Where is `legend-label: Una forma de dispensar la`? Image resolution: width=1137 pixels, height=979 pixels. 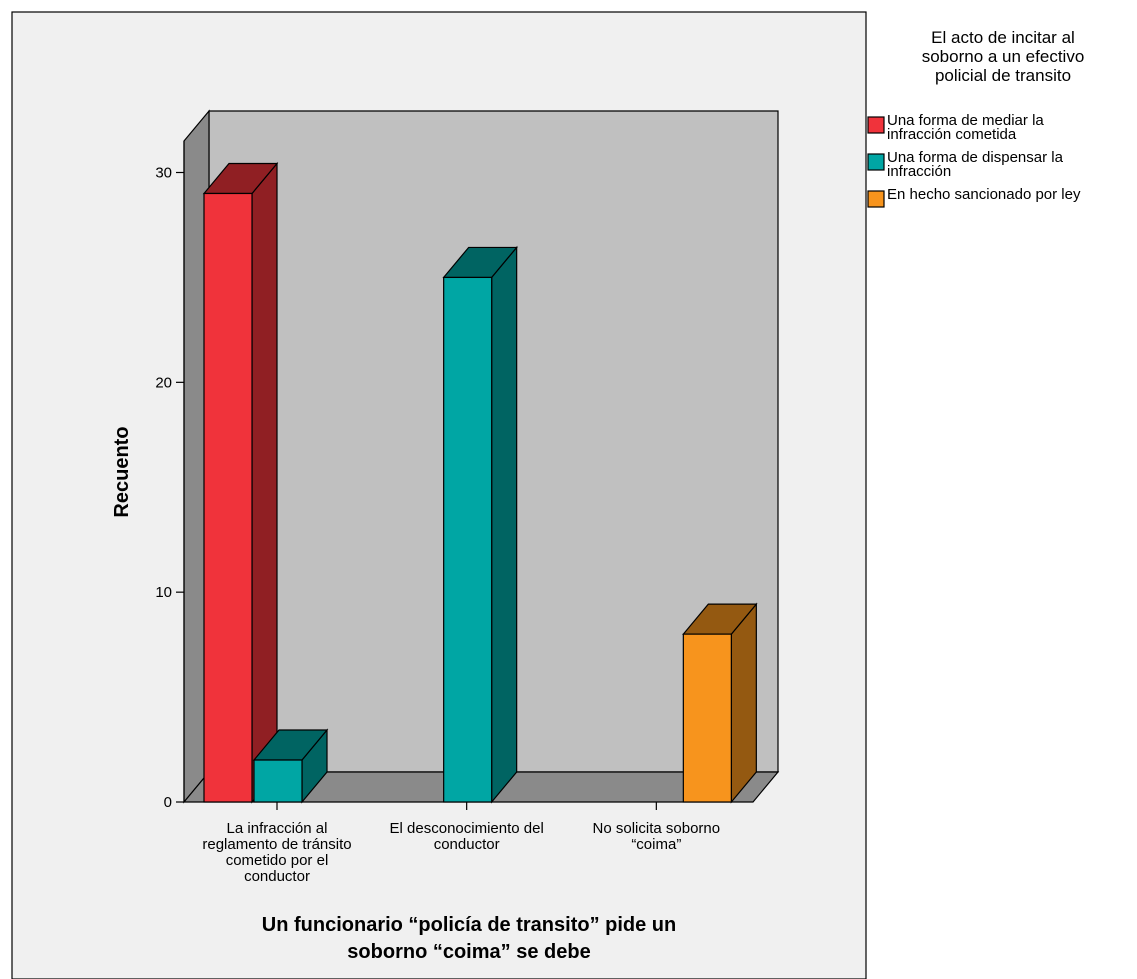 legend-label: Una forma de dispensar la is located at coordinates (975, 157).